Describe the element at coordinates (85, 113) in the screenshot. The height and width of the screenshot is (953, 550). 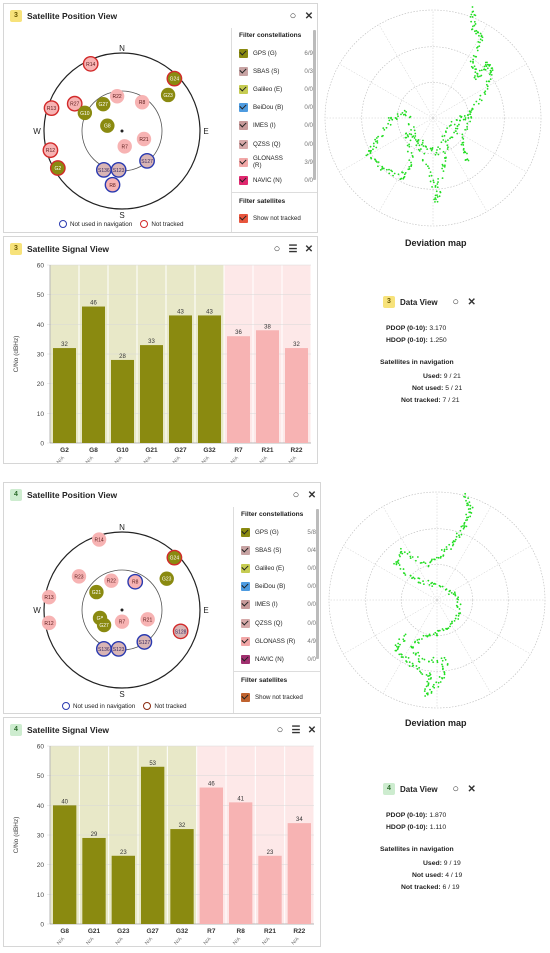
I see `satellite-g10: G10` at that location.